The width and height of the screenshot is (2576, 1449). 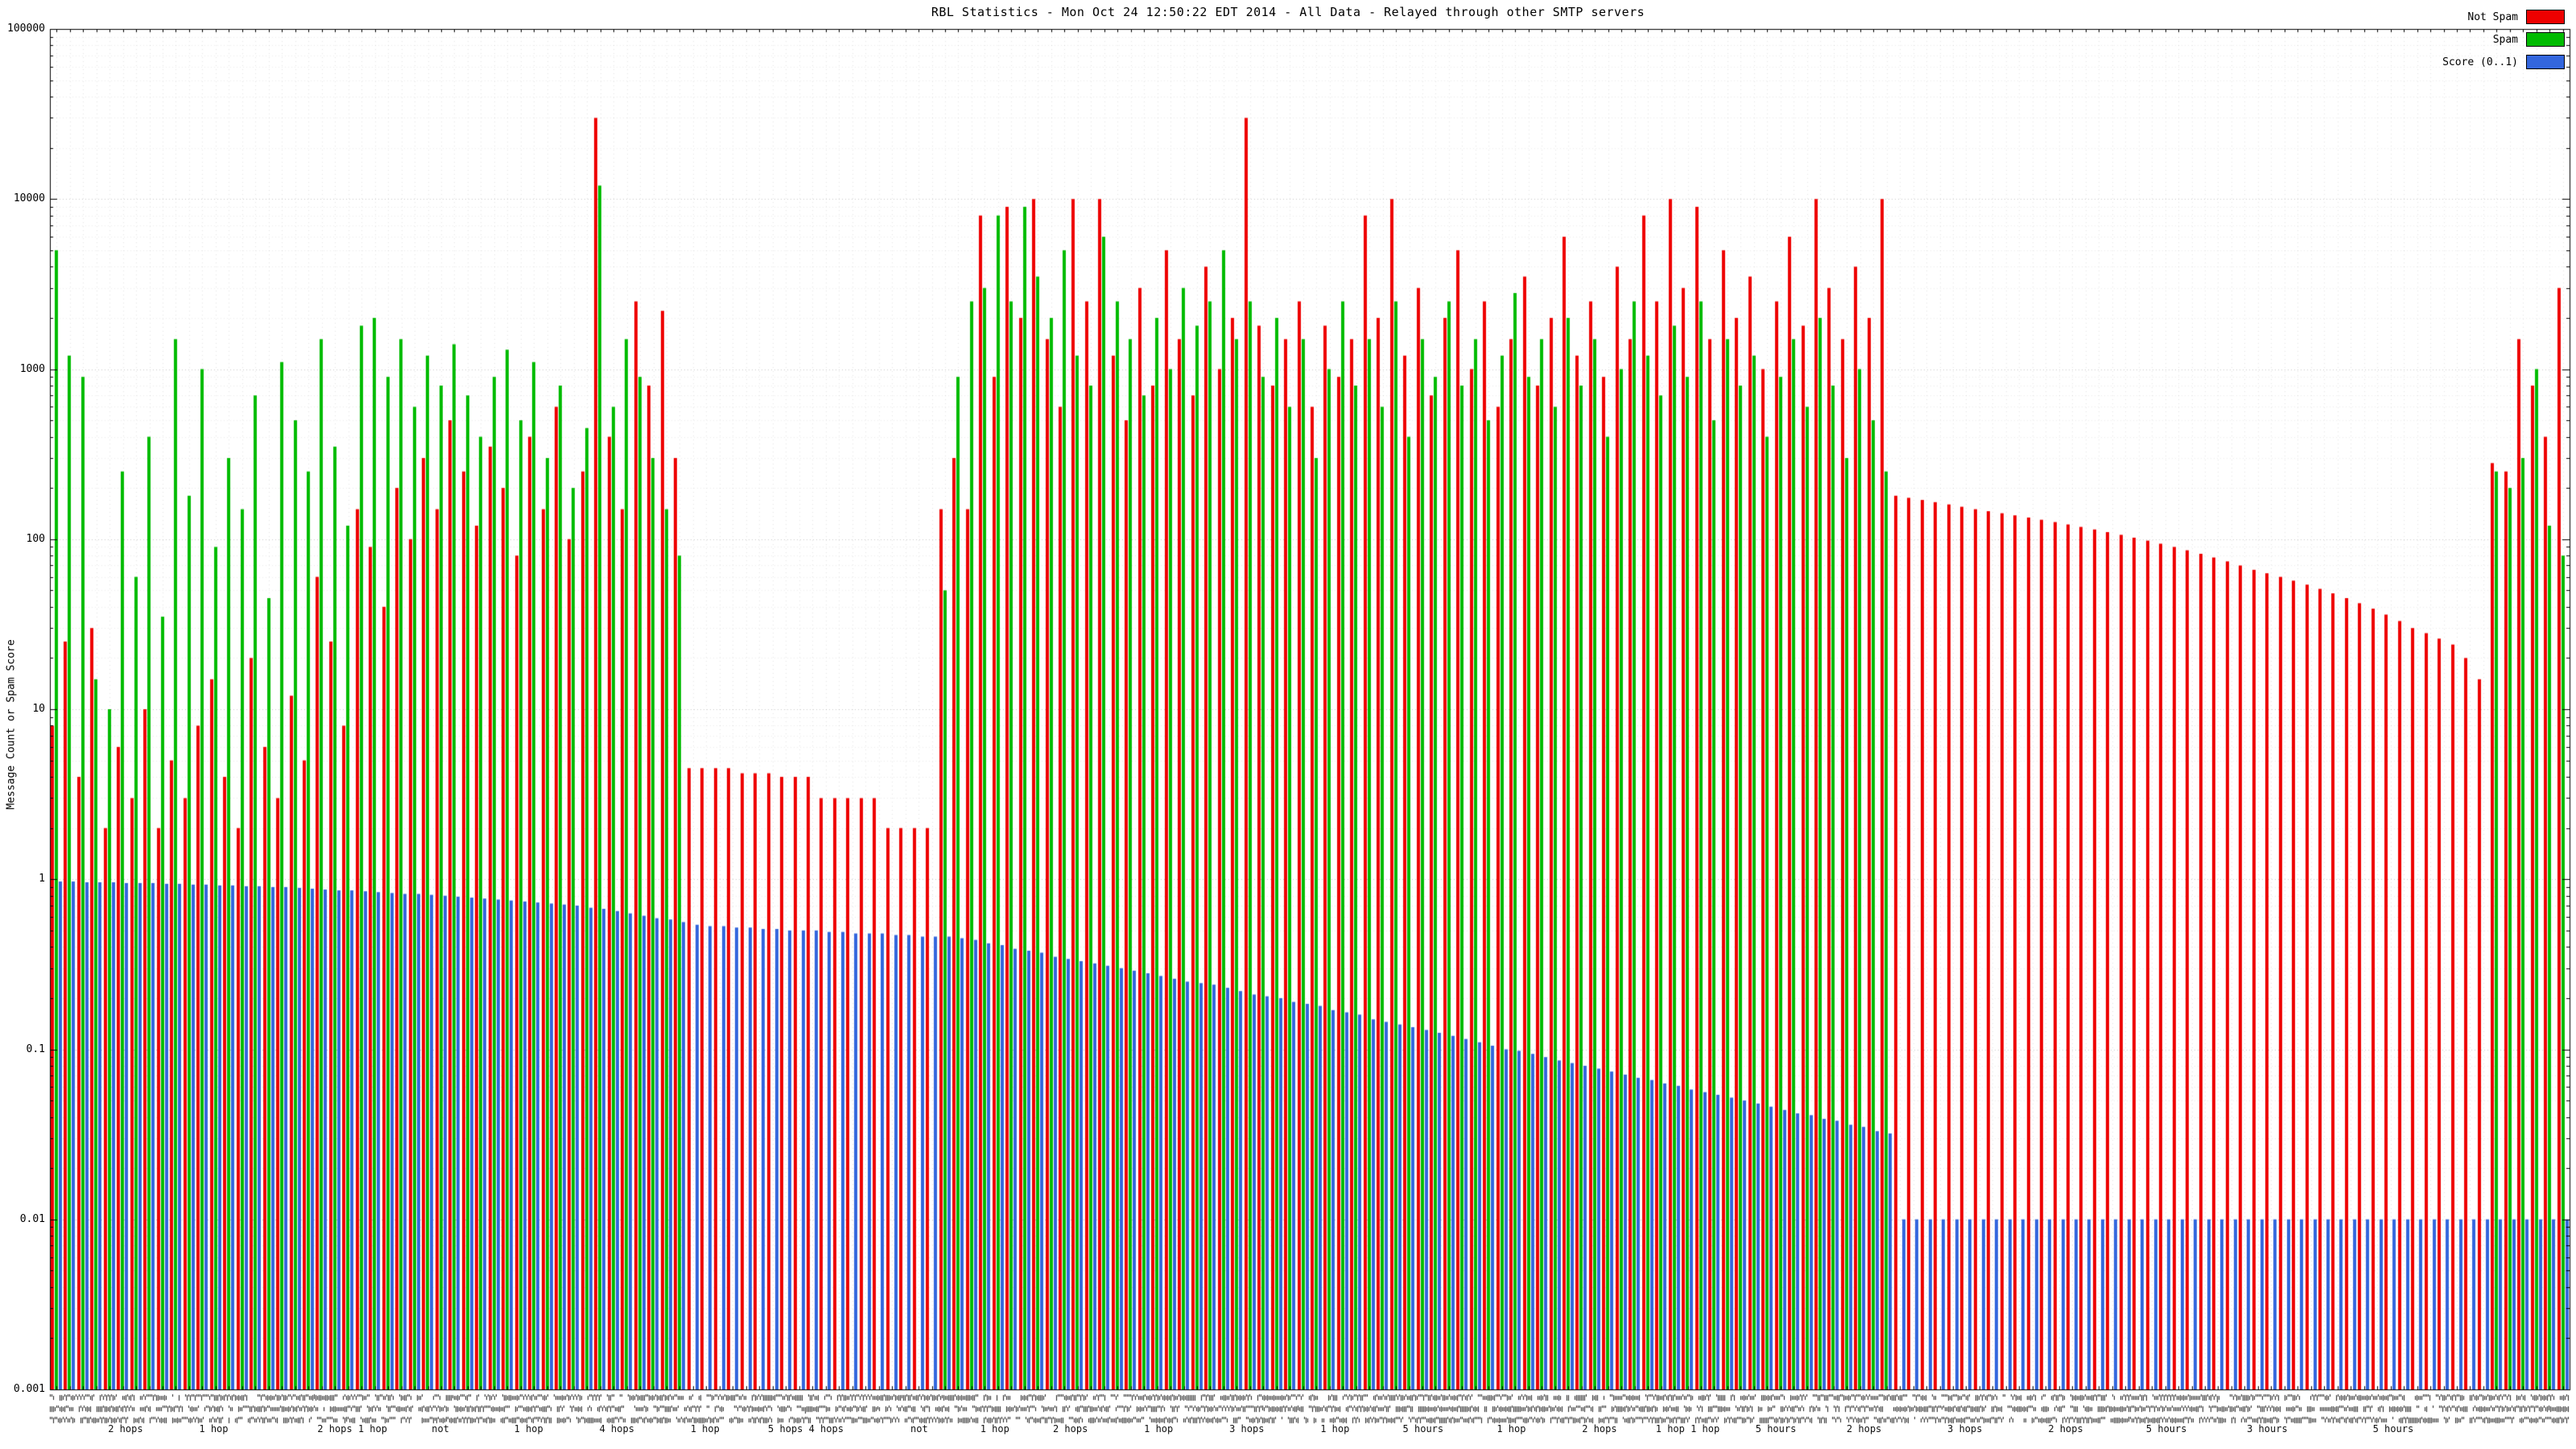 I want to click on x-sublabel: 3 hours, so click(x=2267, y=1429).